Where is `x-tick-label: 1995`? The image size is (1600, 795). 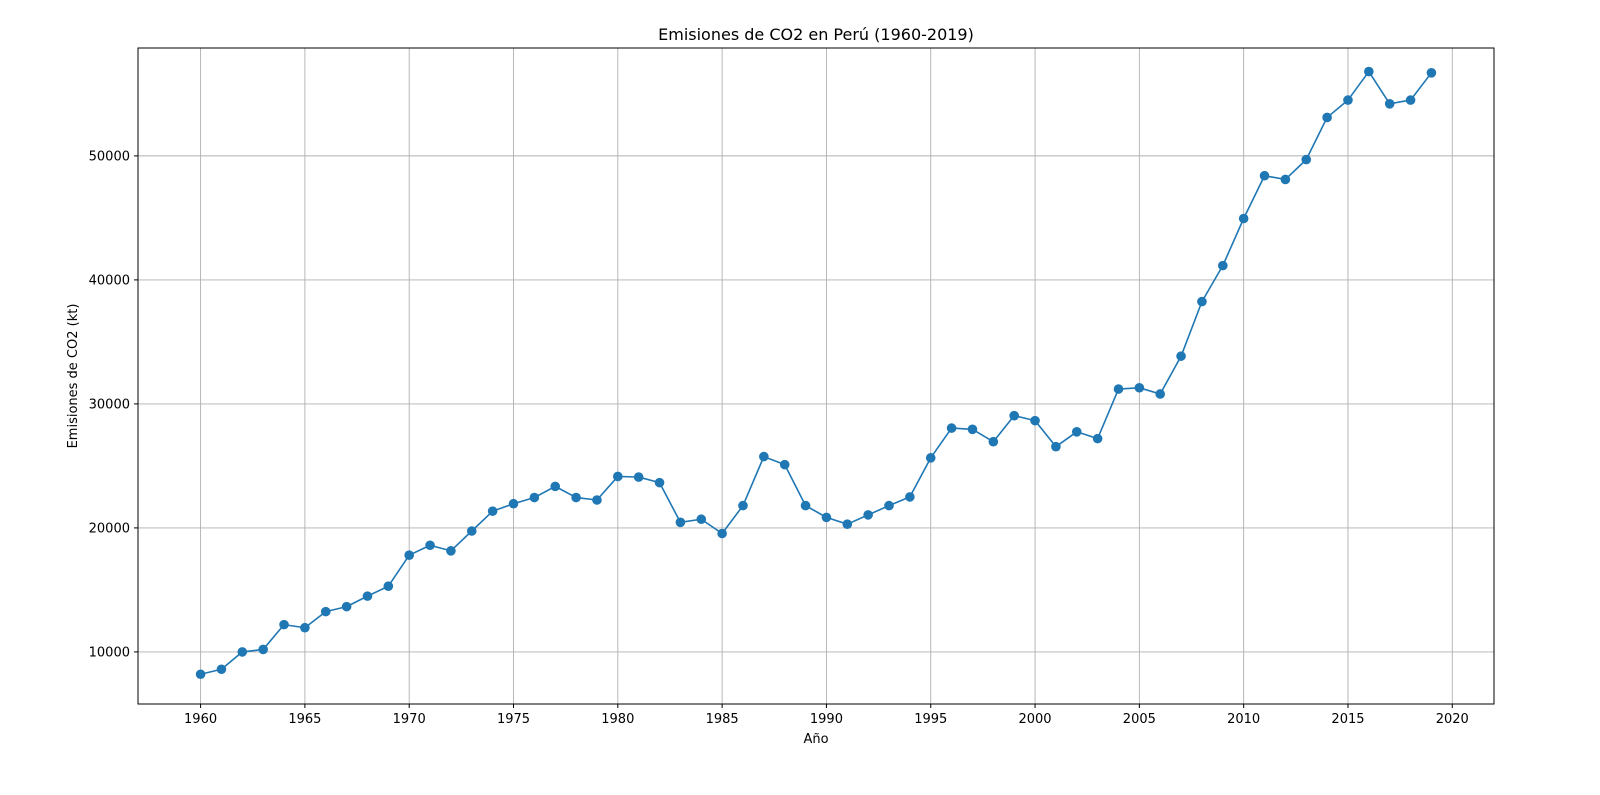 x-tick-label: 1995 is located at coordinates (930, 719).